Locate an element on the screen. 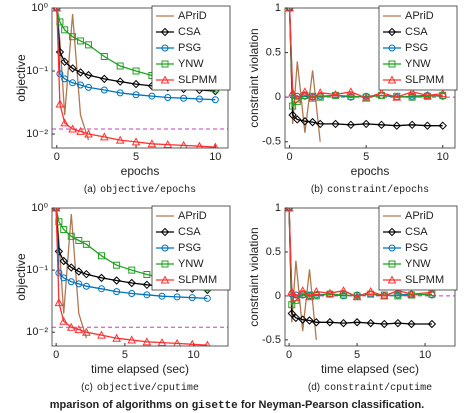 This screenshot has width=474, height=413. caption-label: (a) is located at coordinates (90, 189).